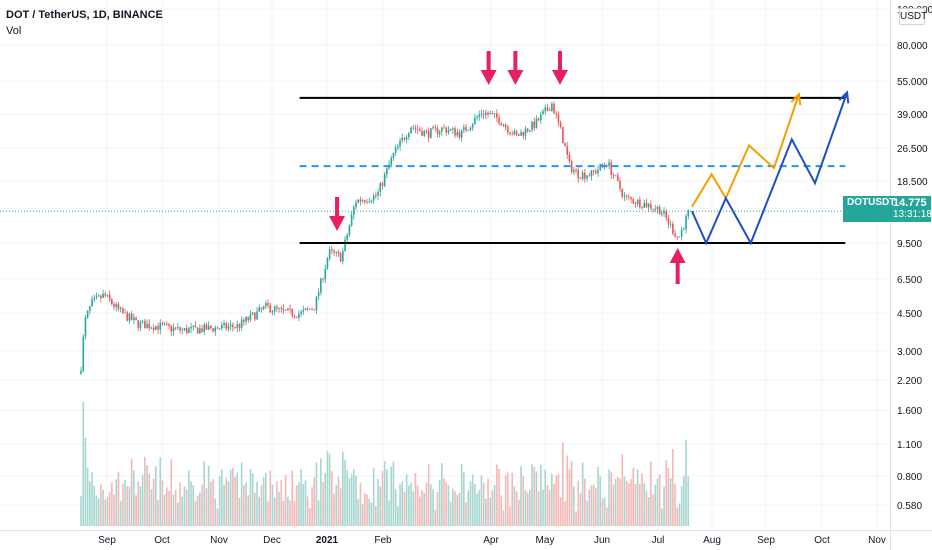 This screenshot has height=550, width=932. I want to click on y-tick-label: 39.000, so click(912, 115).